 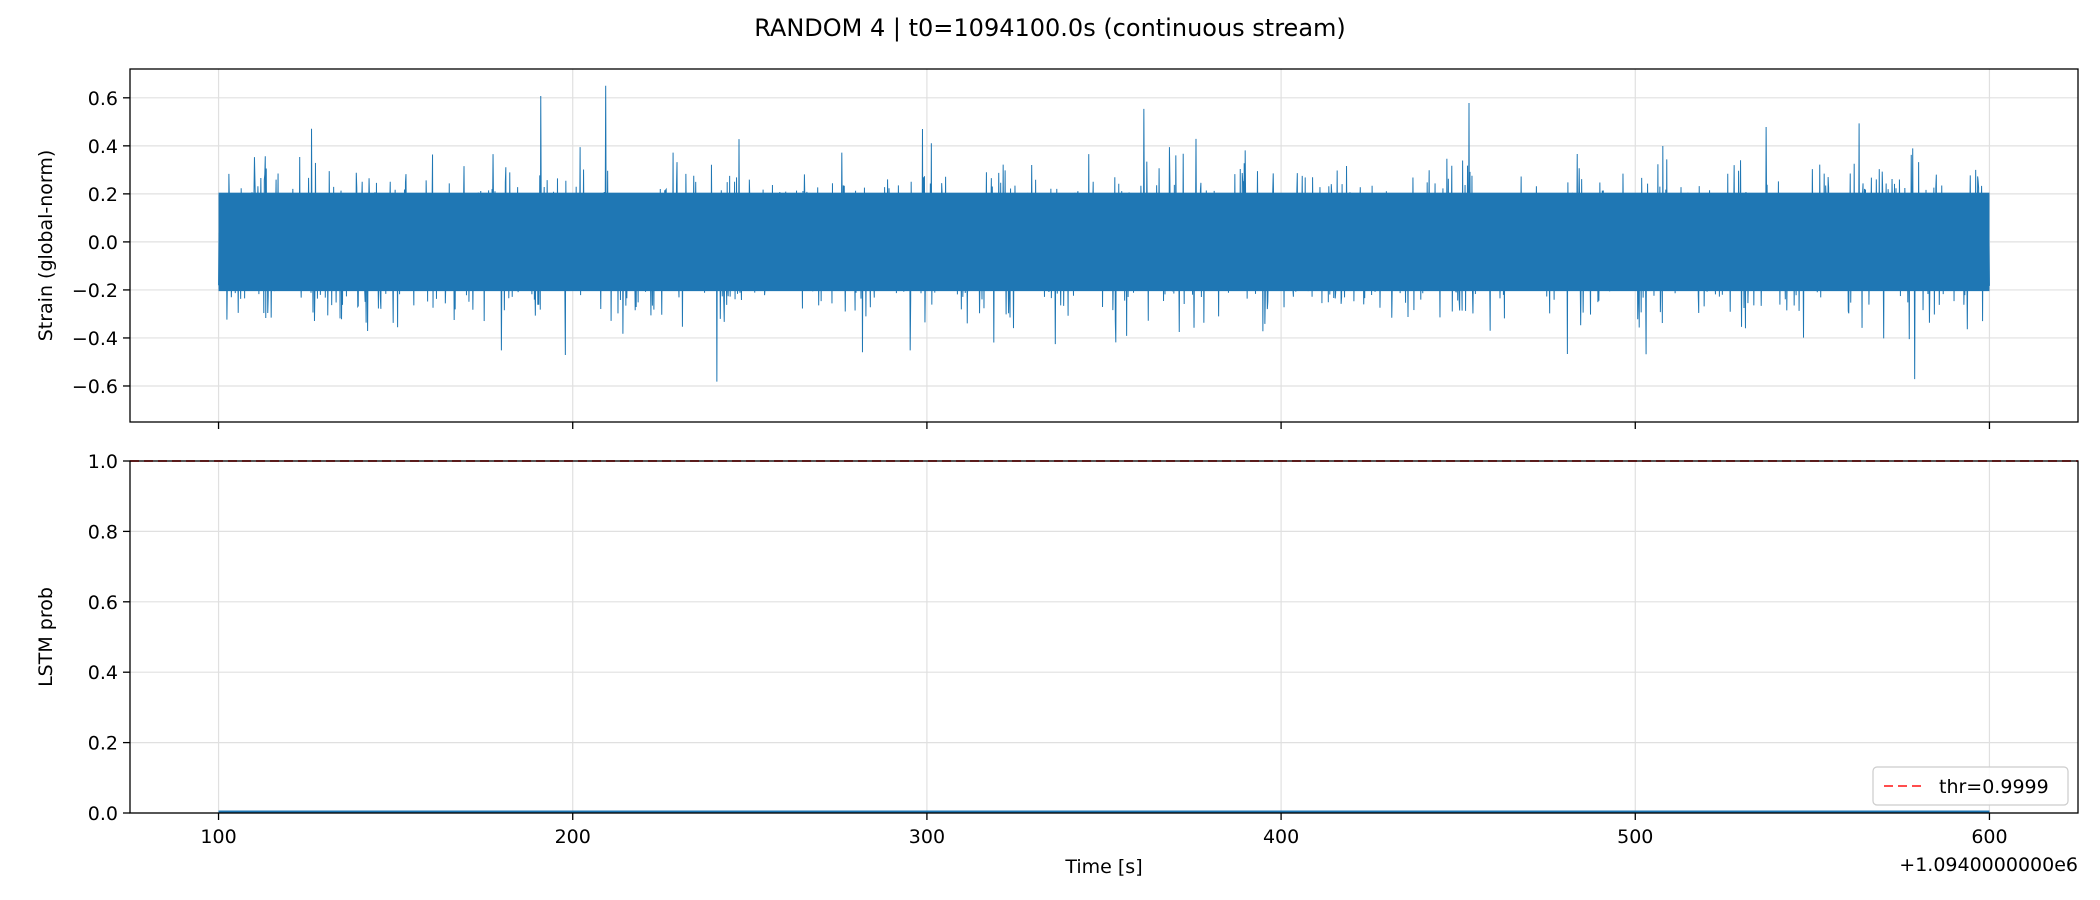 I want to click on lstm-x-ticks: 100 200 300 400 500 600, so click(x=1104, y=830).